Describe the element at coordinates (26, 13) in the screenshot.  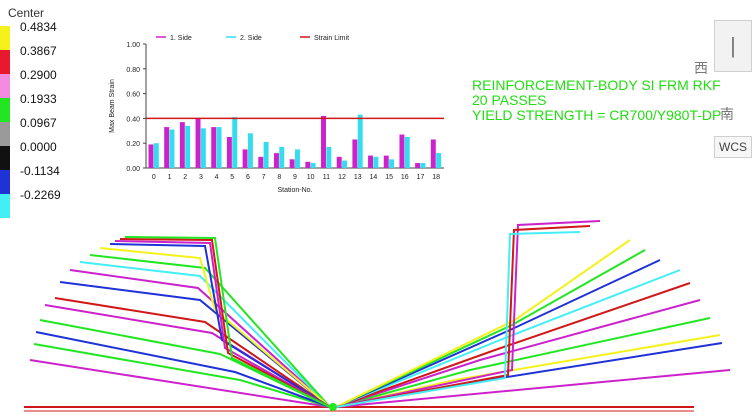
I see `legend-title: Center` at that location.